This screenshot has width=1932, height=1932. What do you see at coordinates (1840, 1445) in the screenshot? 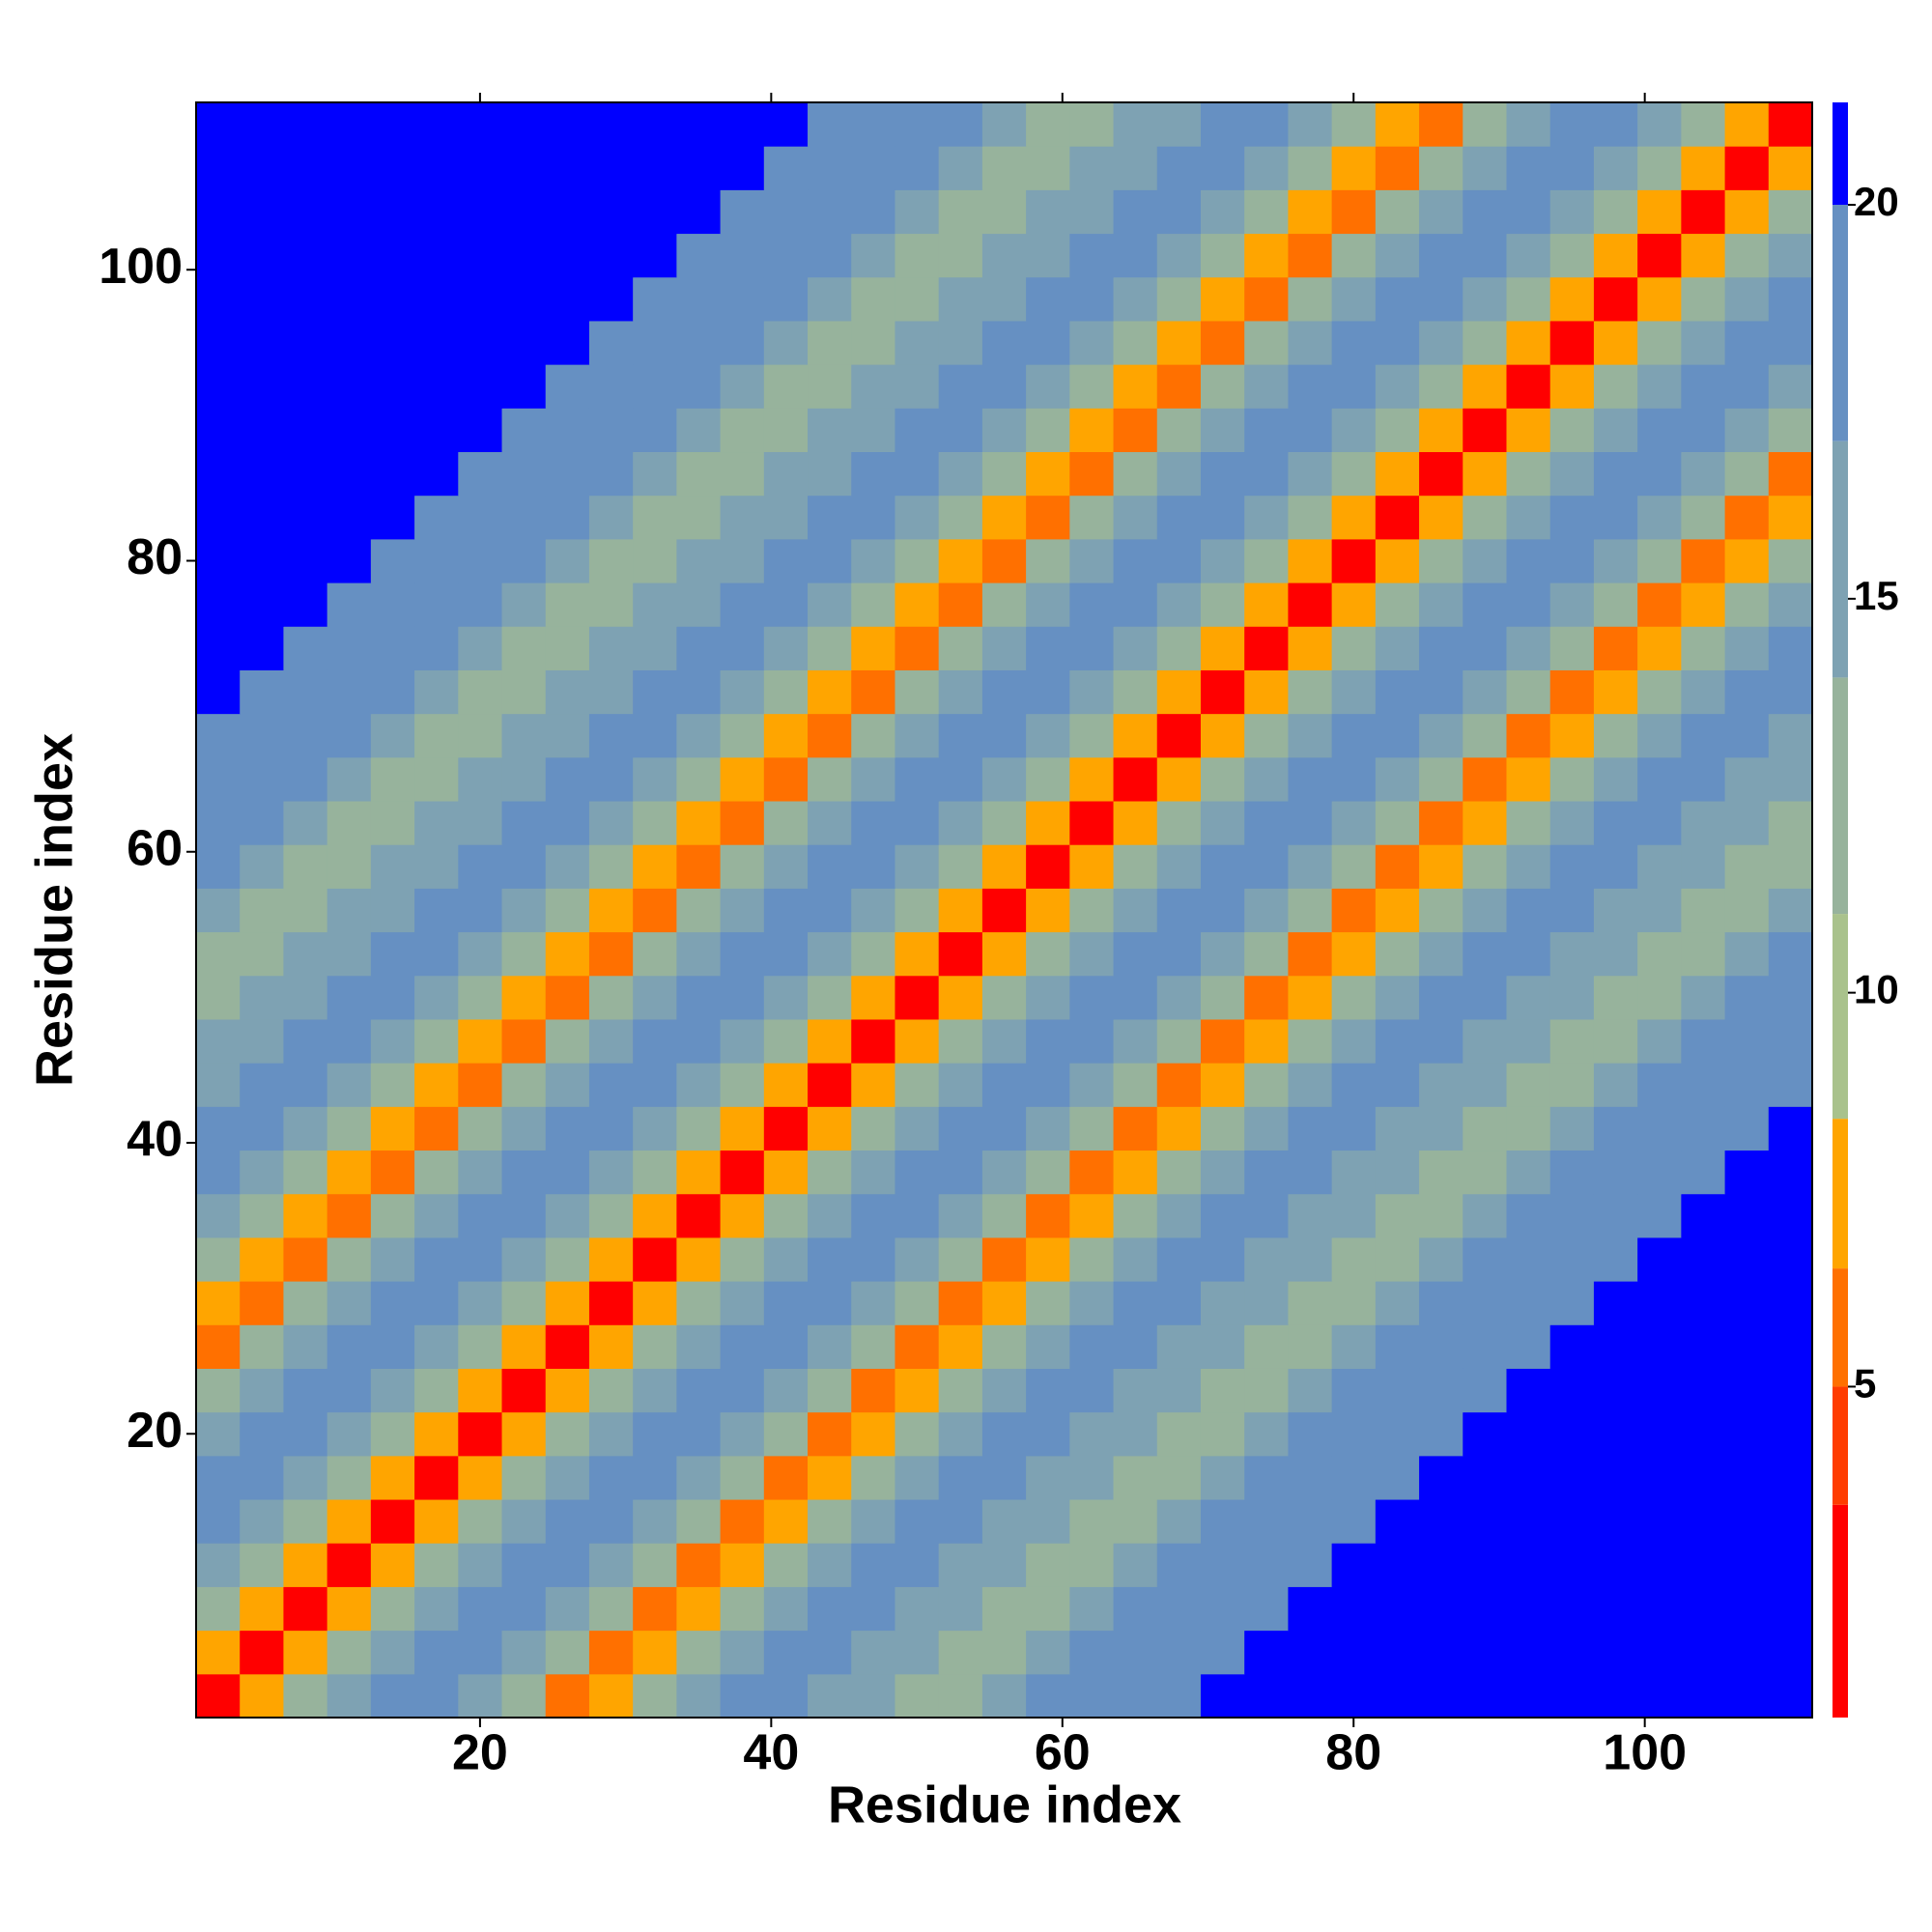
I see `colorbar-band` at bounding box center [1840, 1445].